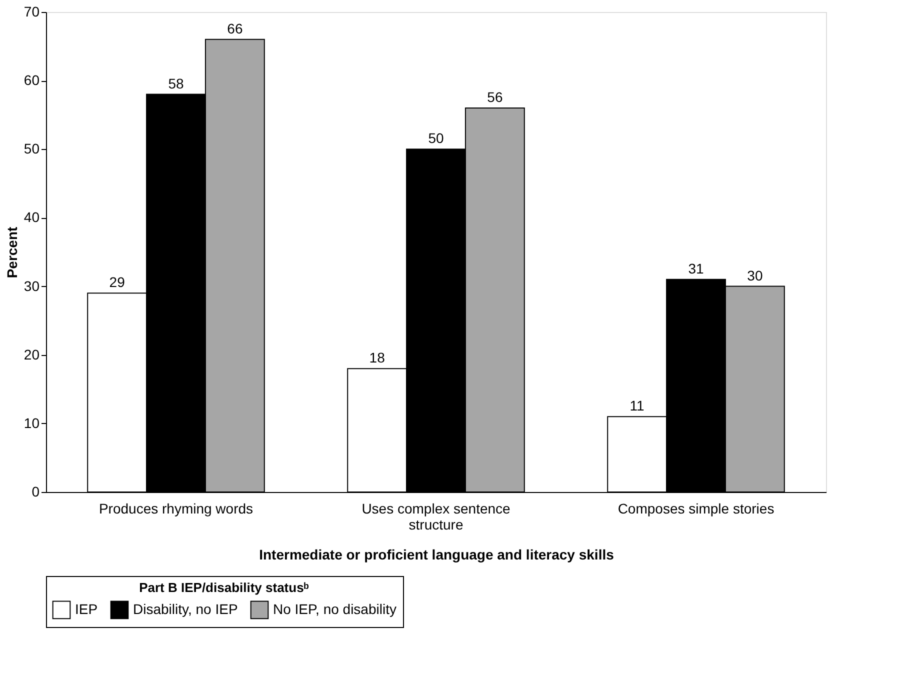 The width and height of the screenshot is (924, 686). I want to click on x-axis-title: Intermediate or proficient language and literacy skills, so click(436, 554).